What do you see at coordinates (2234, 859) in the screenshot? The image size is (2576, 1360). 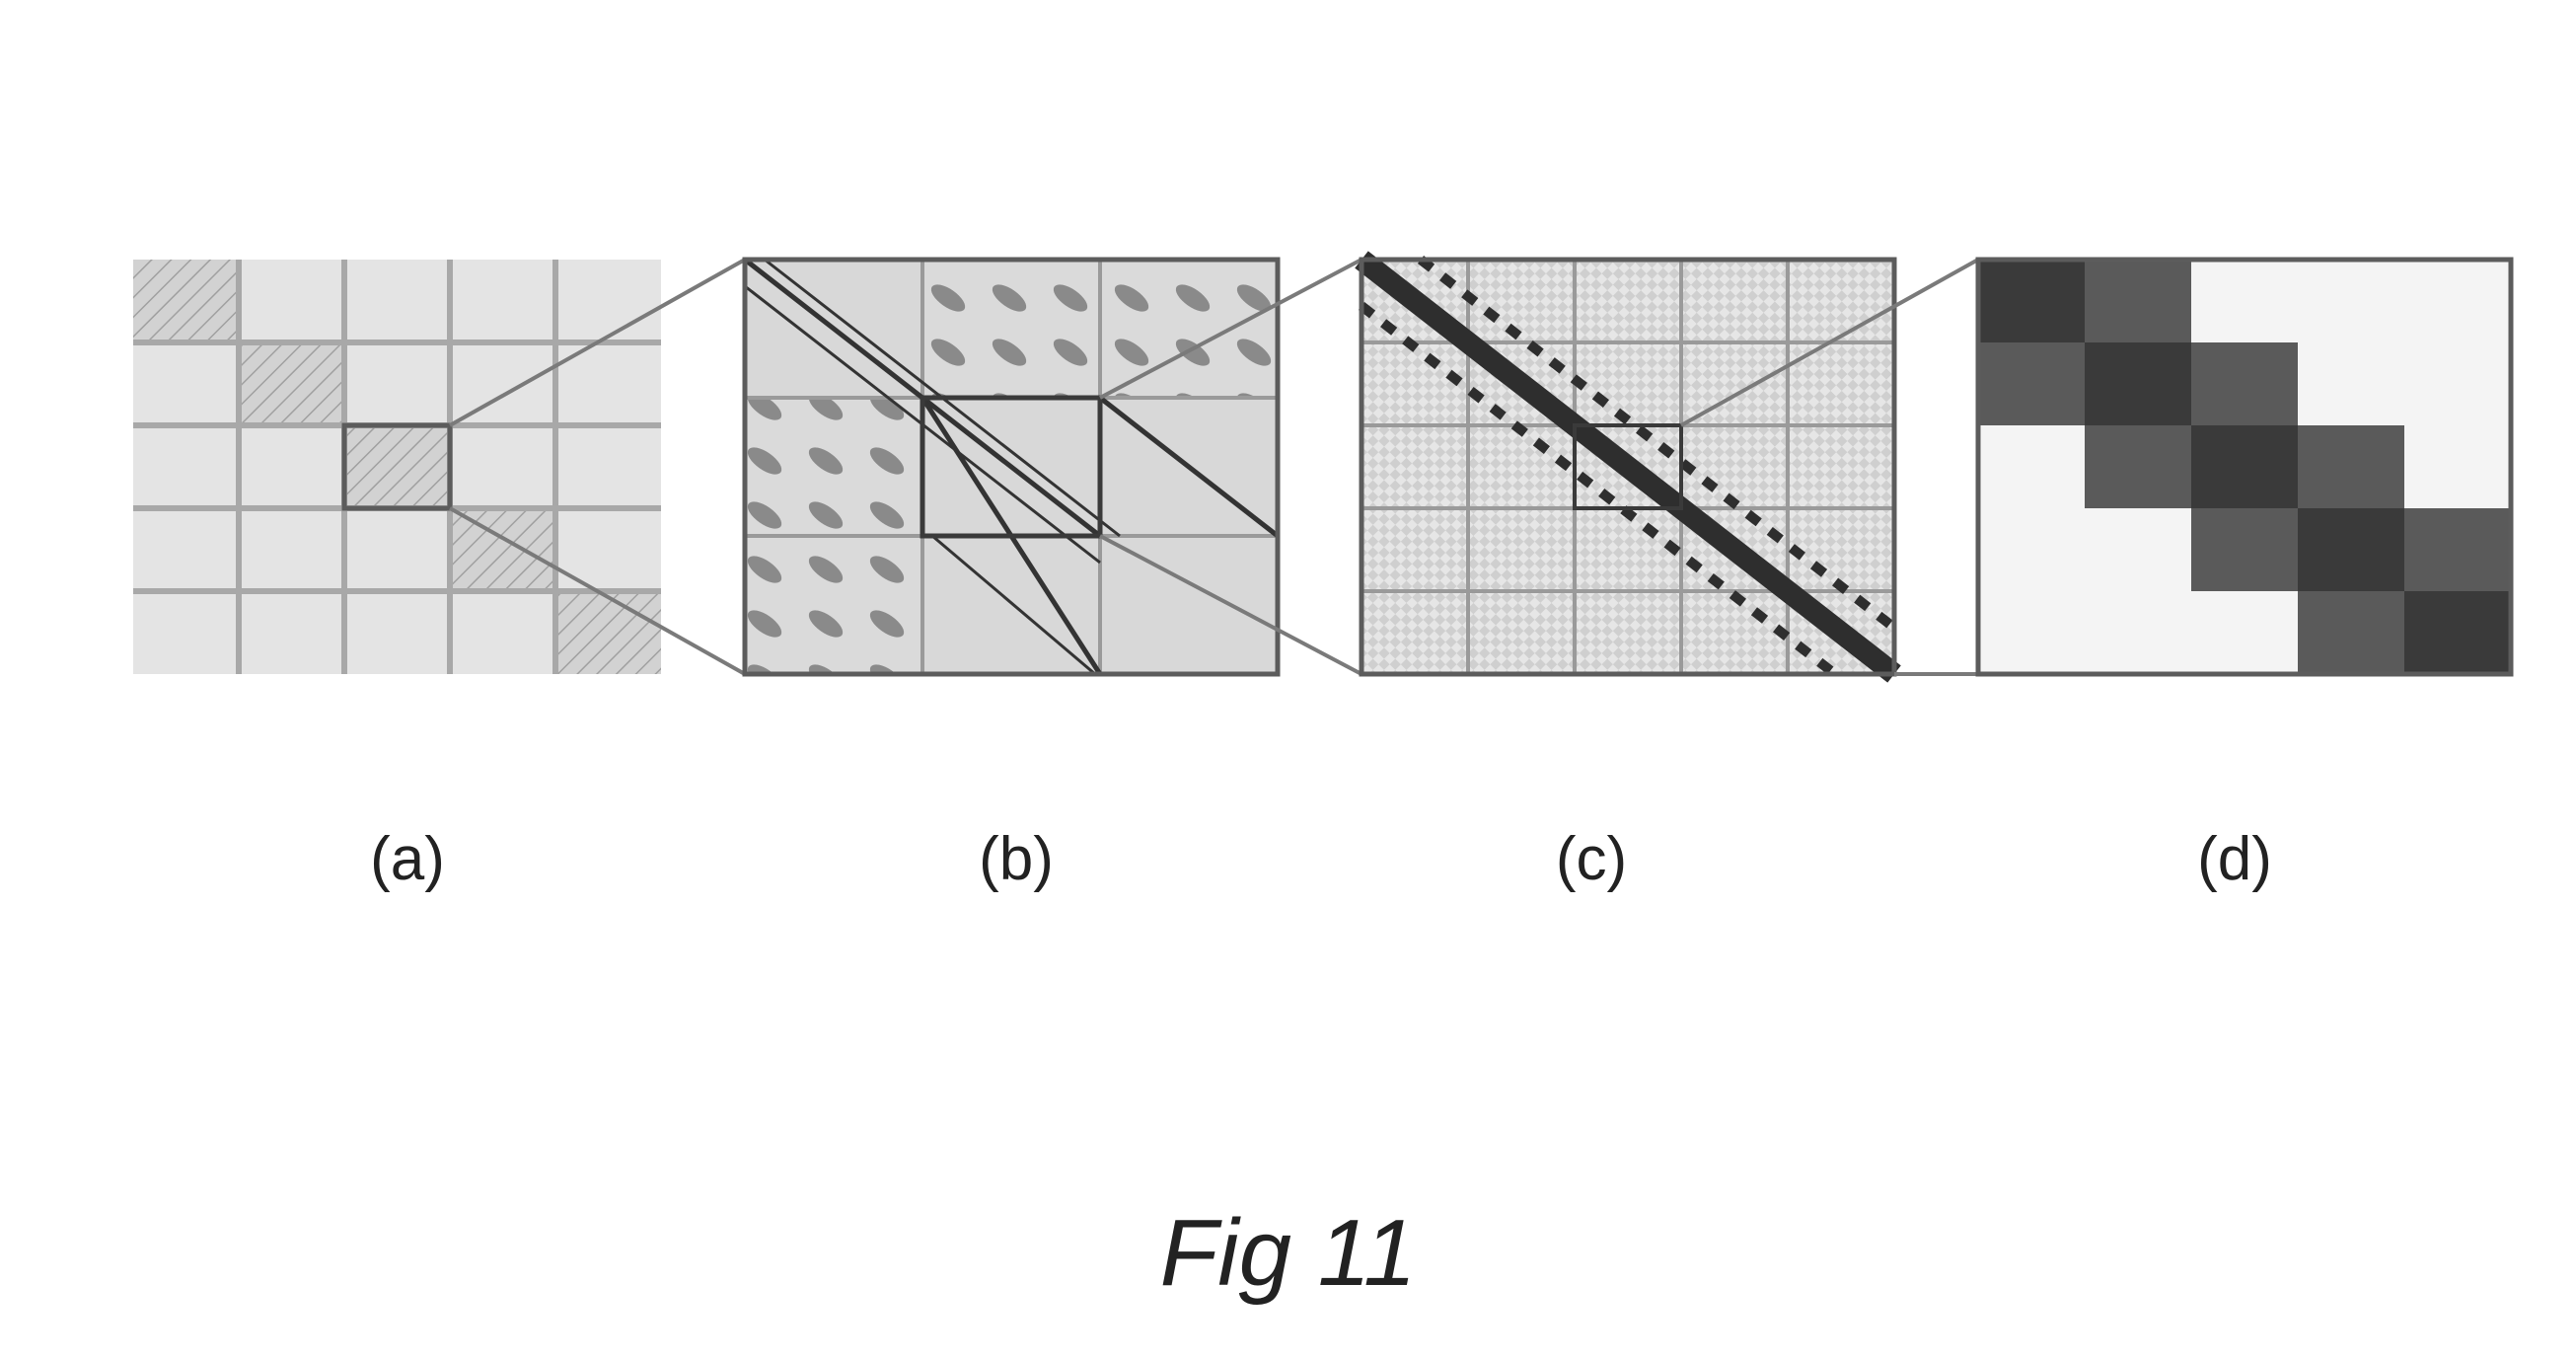 I see `panel-d-label: (d)` at bounding box center [2234, 859].